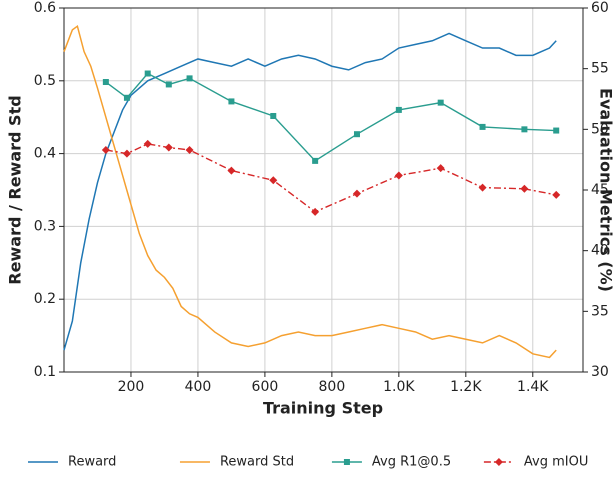 This screenshot has width=614, height=486. Describe the element at coordinates (600, 311) in the screenshot. I see `y2-tick-label: 35` at that location.